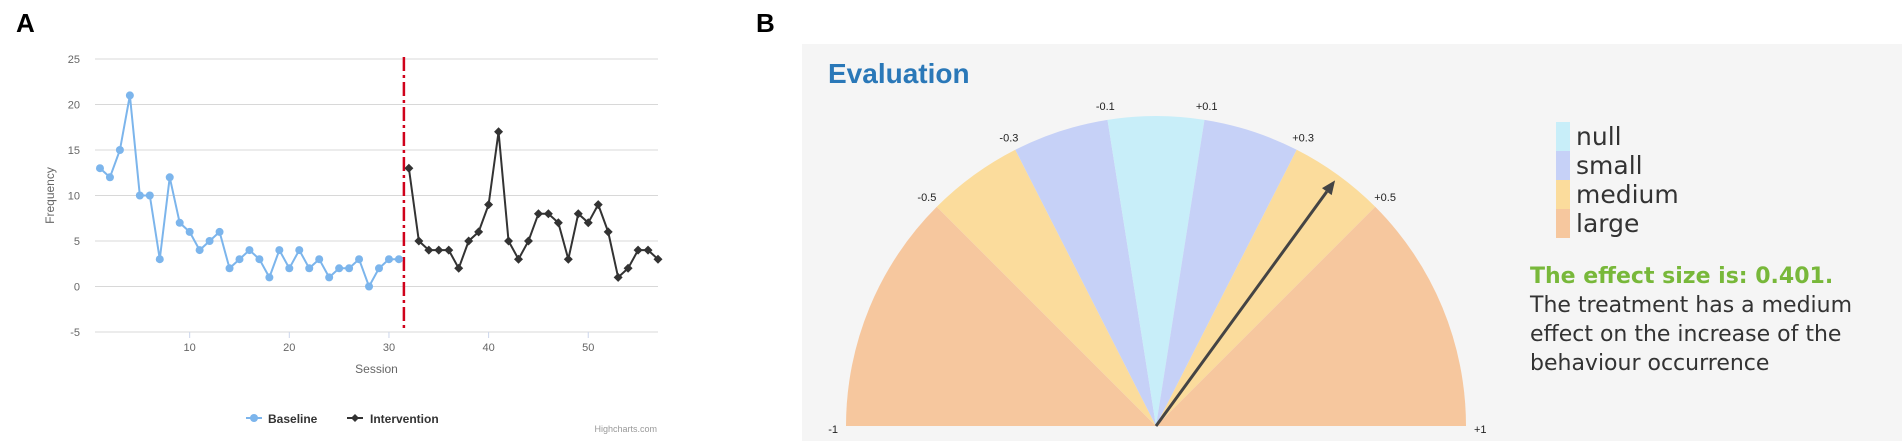  What do you see at coordinates (74, 197) in the screenshot?
I see `y-tick-label: 10` at bounding box center [74, 197].